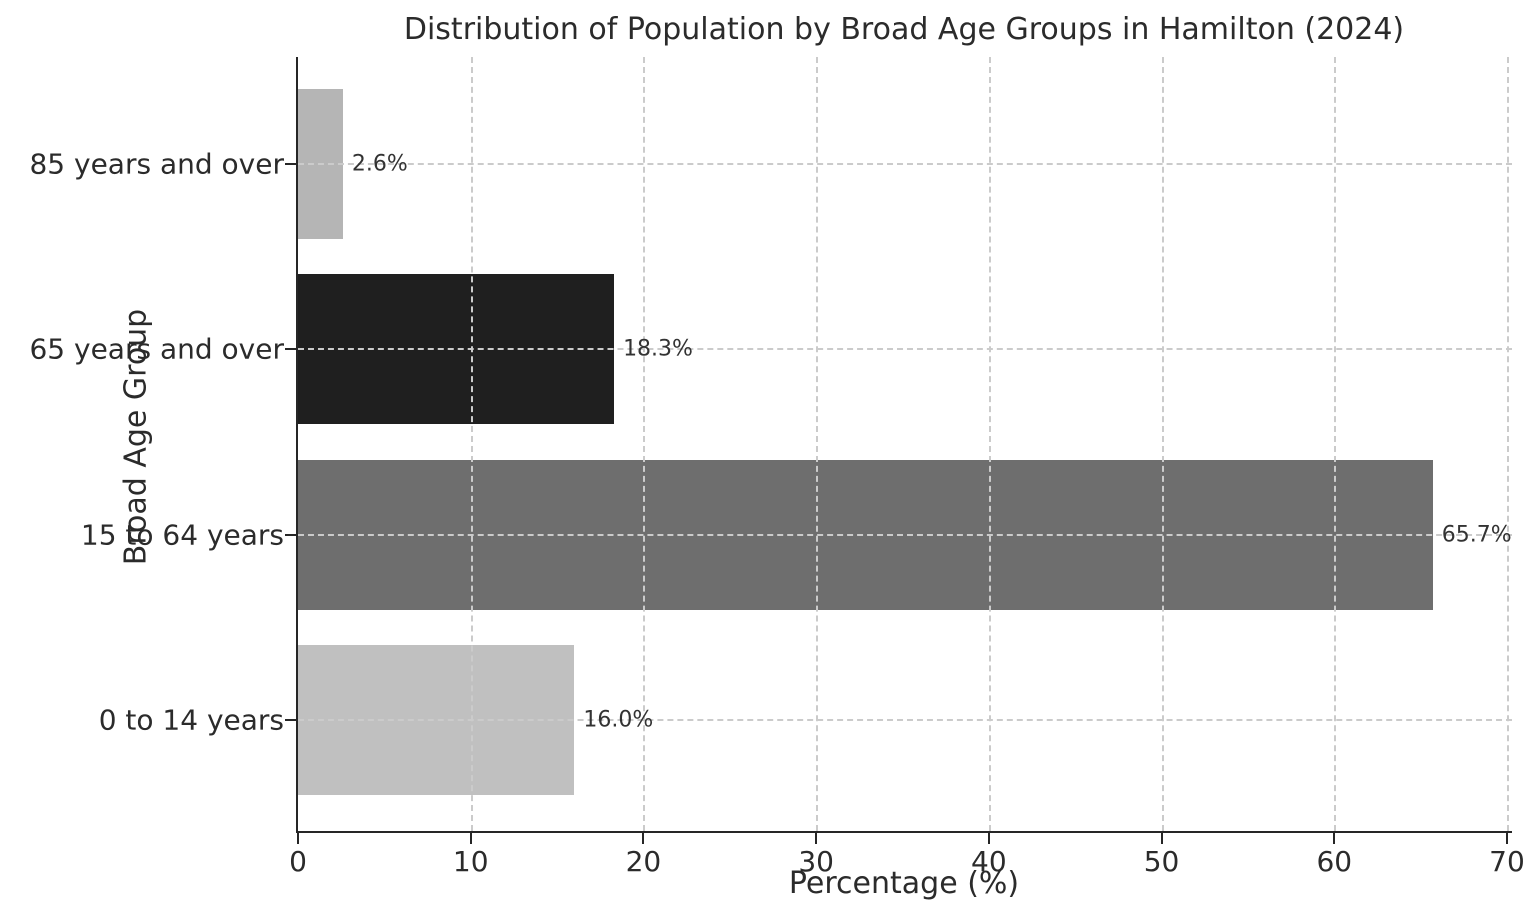 This screenshot has width=1536, height=916. Describe the element at coordinates (643, 861) in the screenshot. I see `x-tick-label: 20` at that location.